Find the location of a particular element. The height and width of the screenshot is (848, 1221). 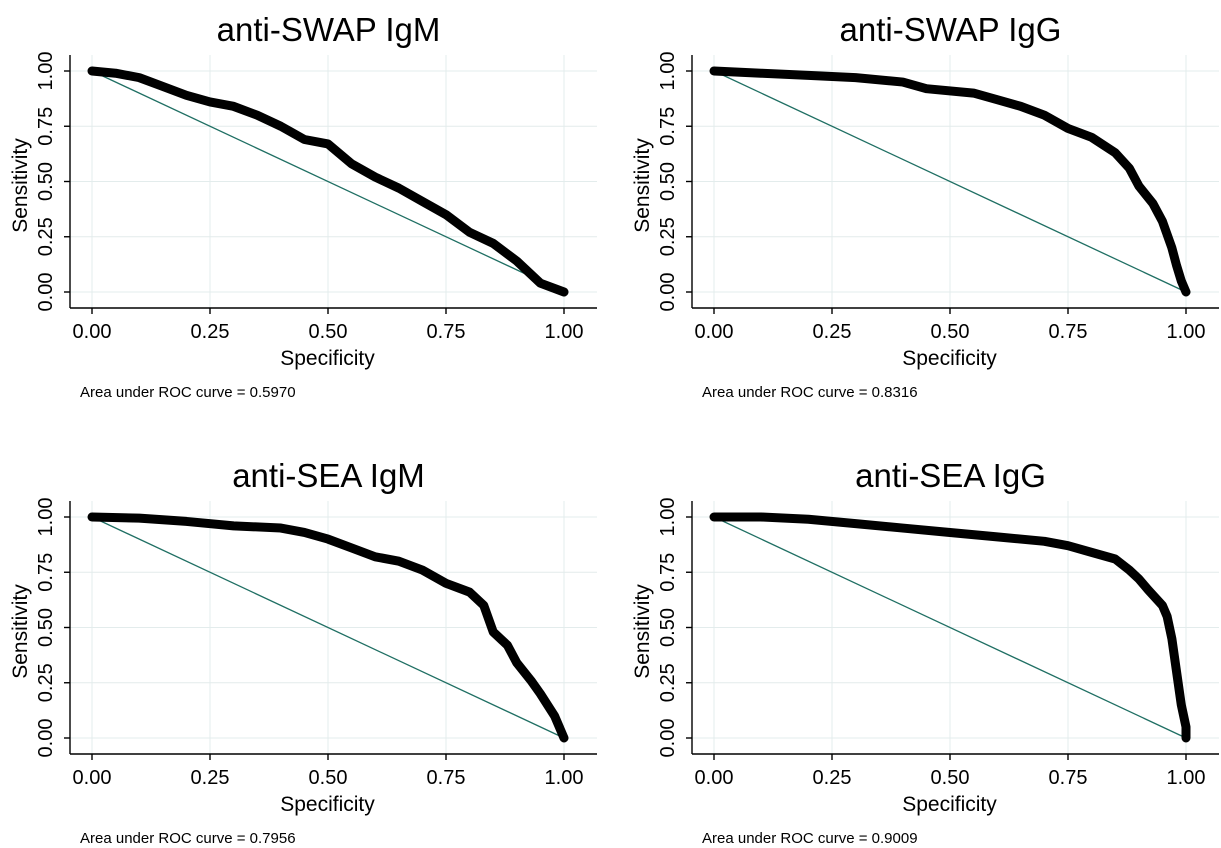

auc-note: Area under ROC curve = 0.7956 is located at coordinates (188, 838).